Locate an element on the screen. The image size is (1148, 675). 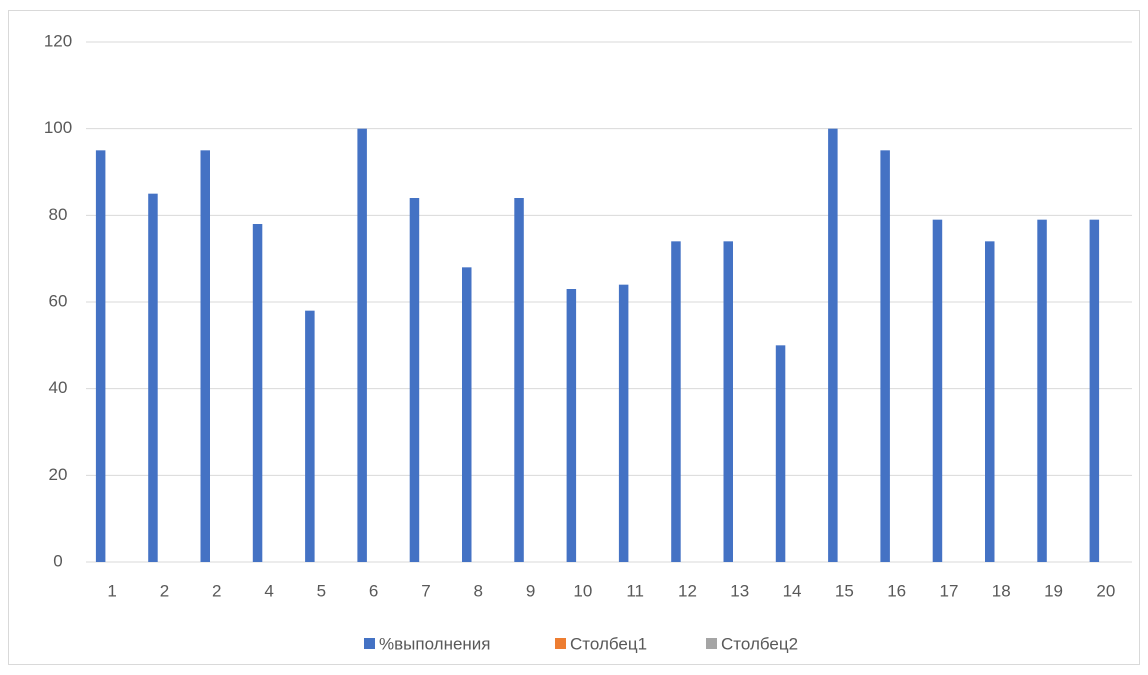
y-tick-label: 20 is located at coordinates (58, 474).